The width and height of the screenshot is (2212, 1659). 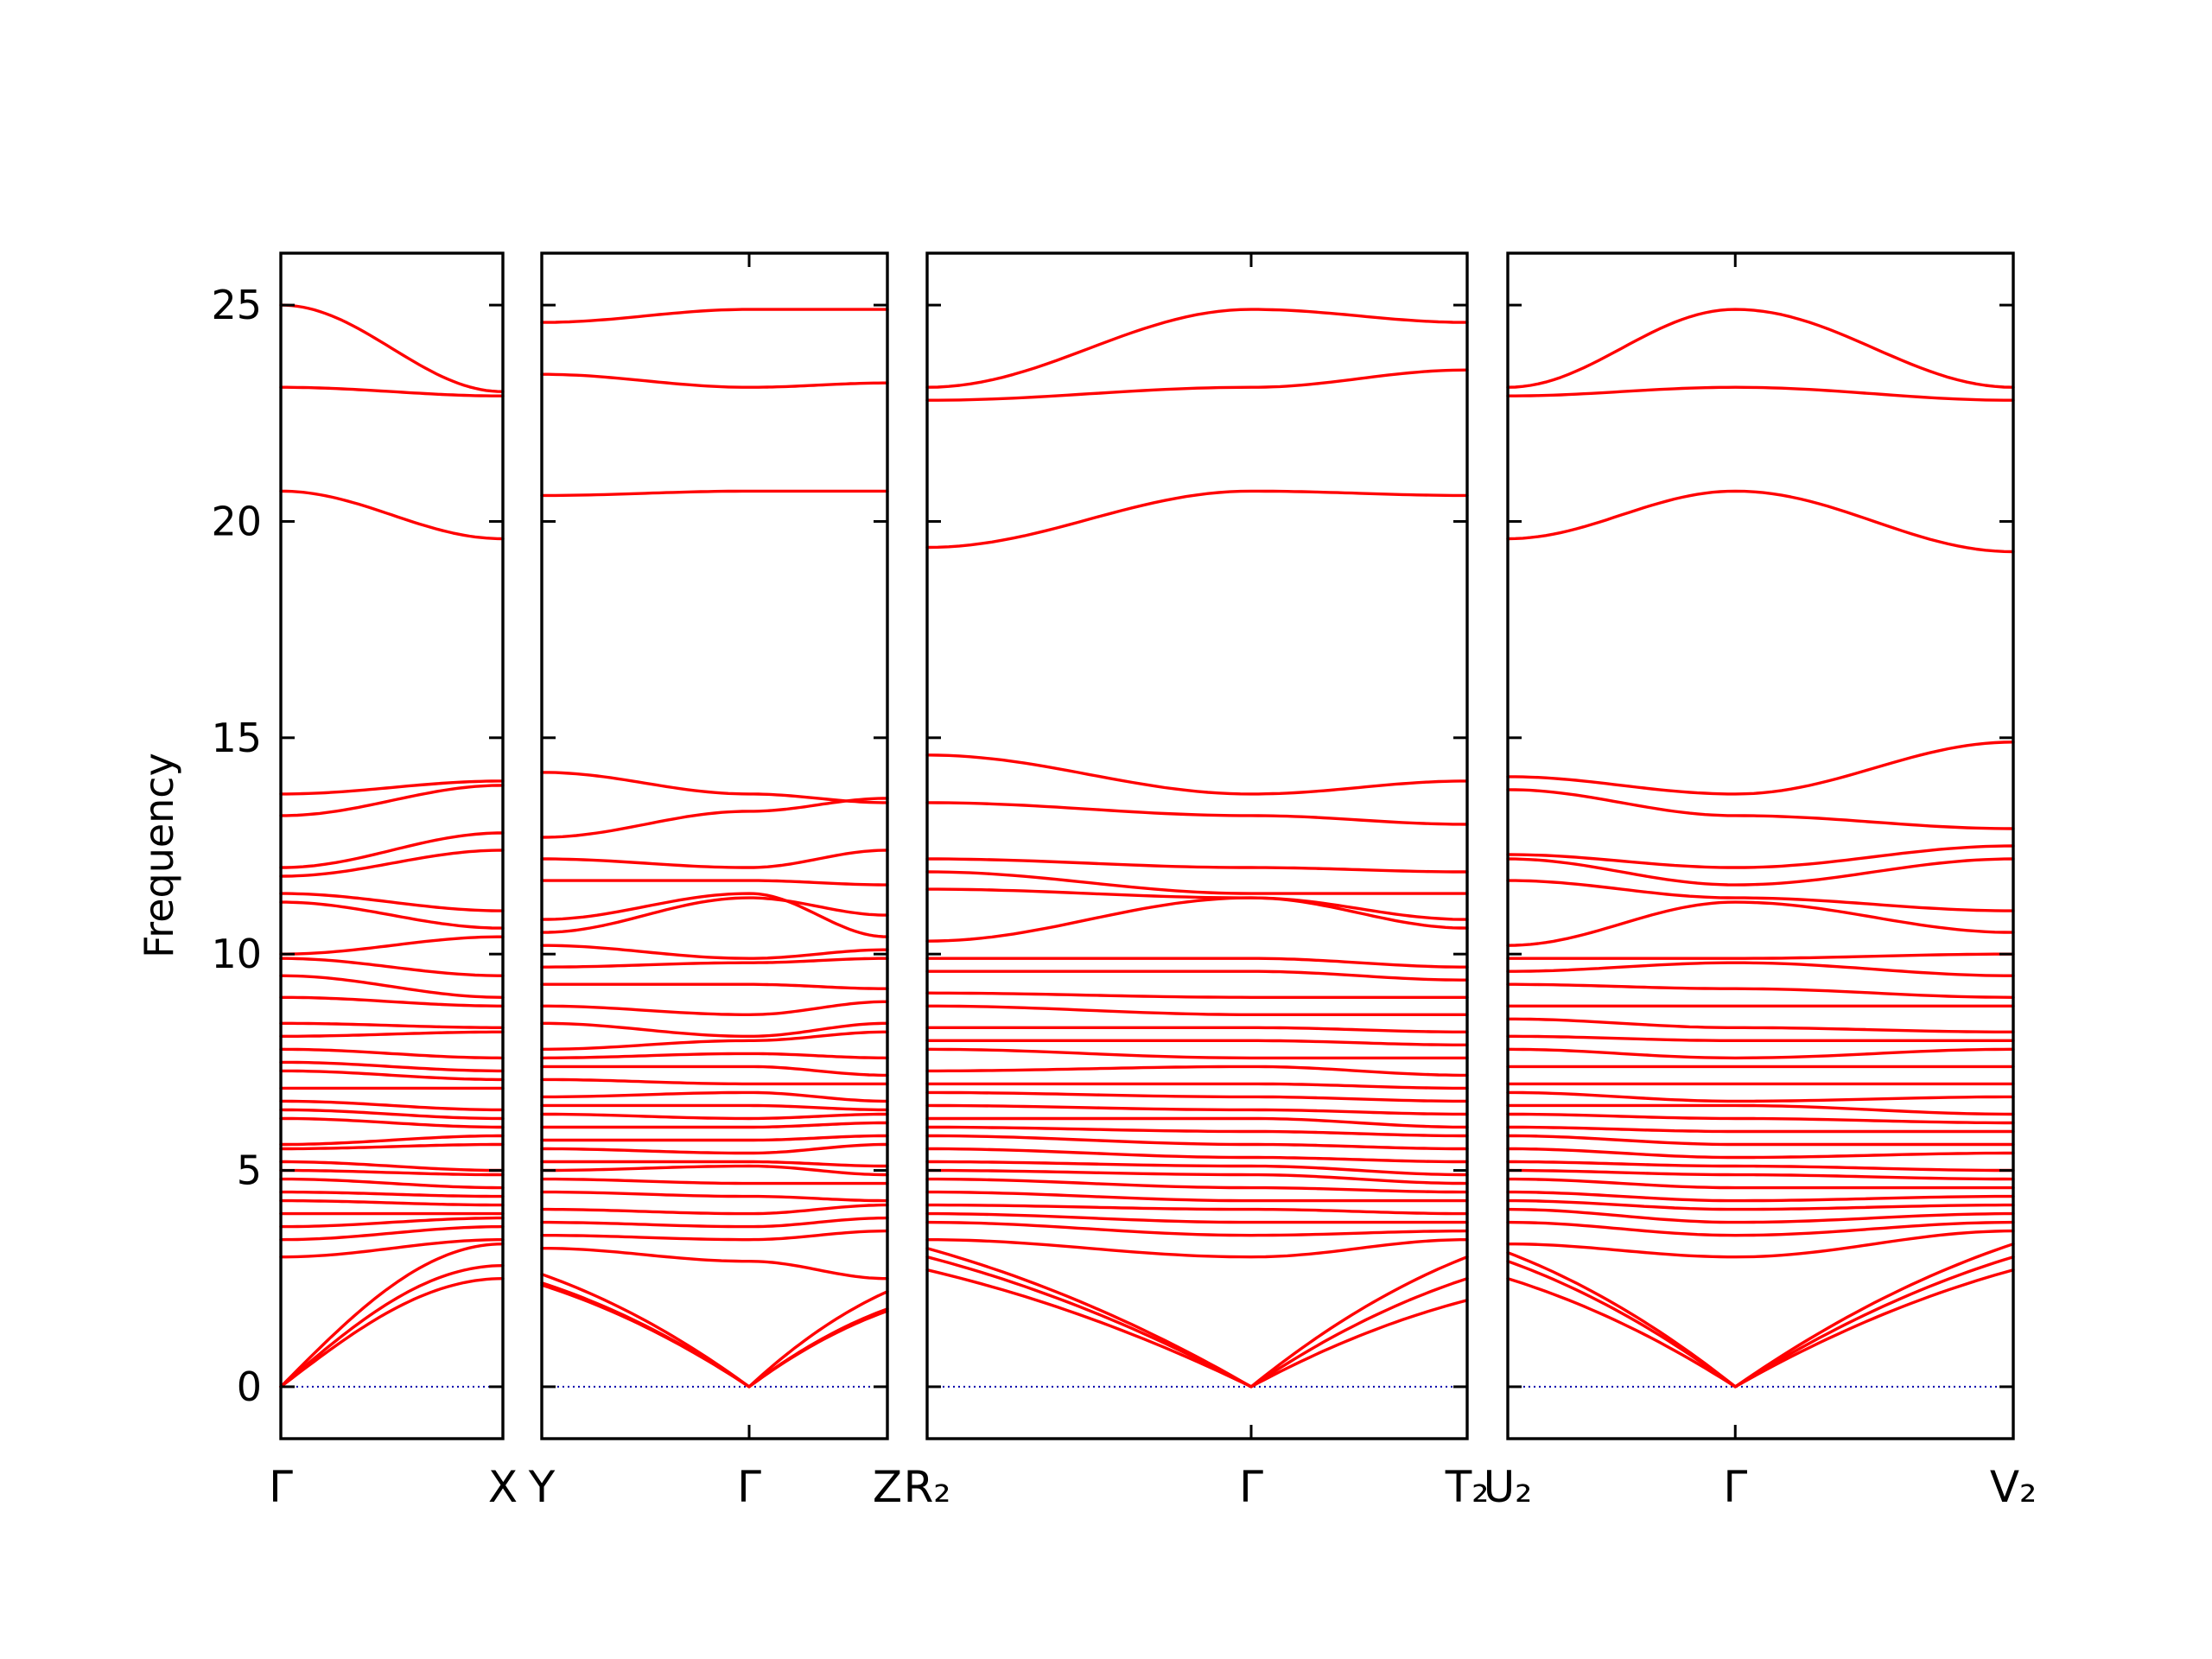 What do you see at coordinates (159, 855) in the screenshot?
I see `y-axis-label: Frequency` at bounding box center [159, 855].